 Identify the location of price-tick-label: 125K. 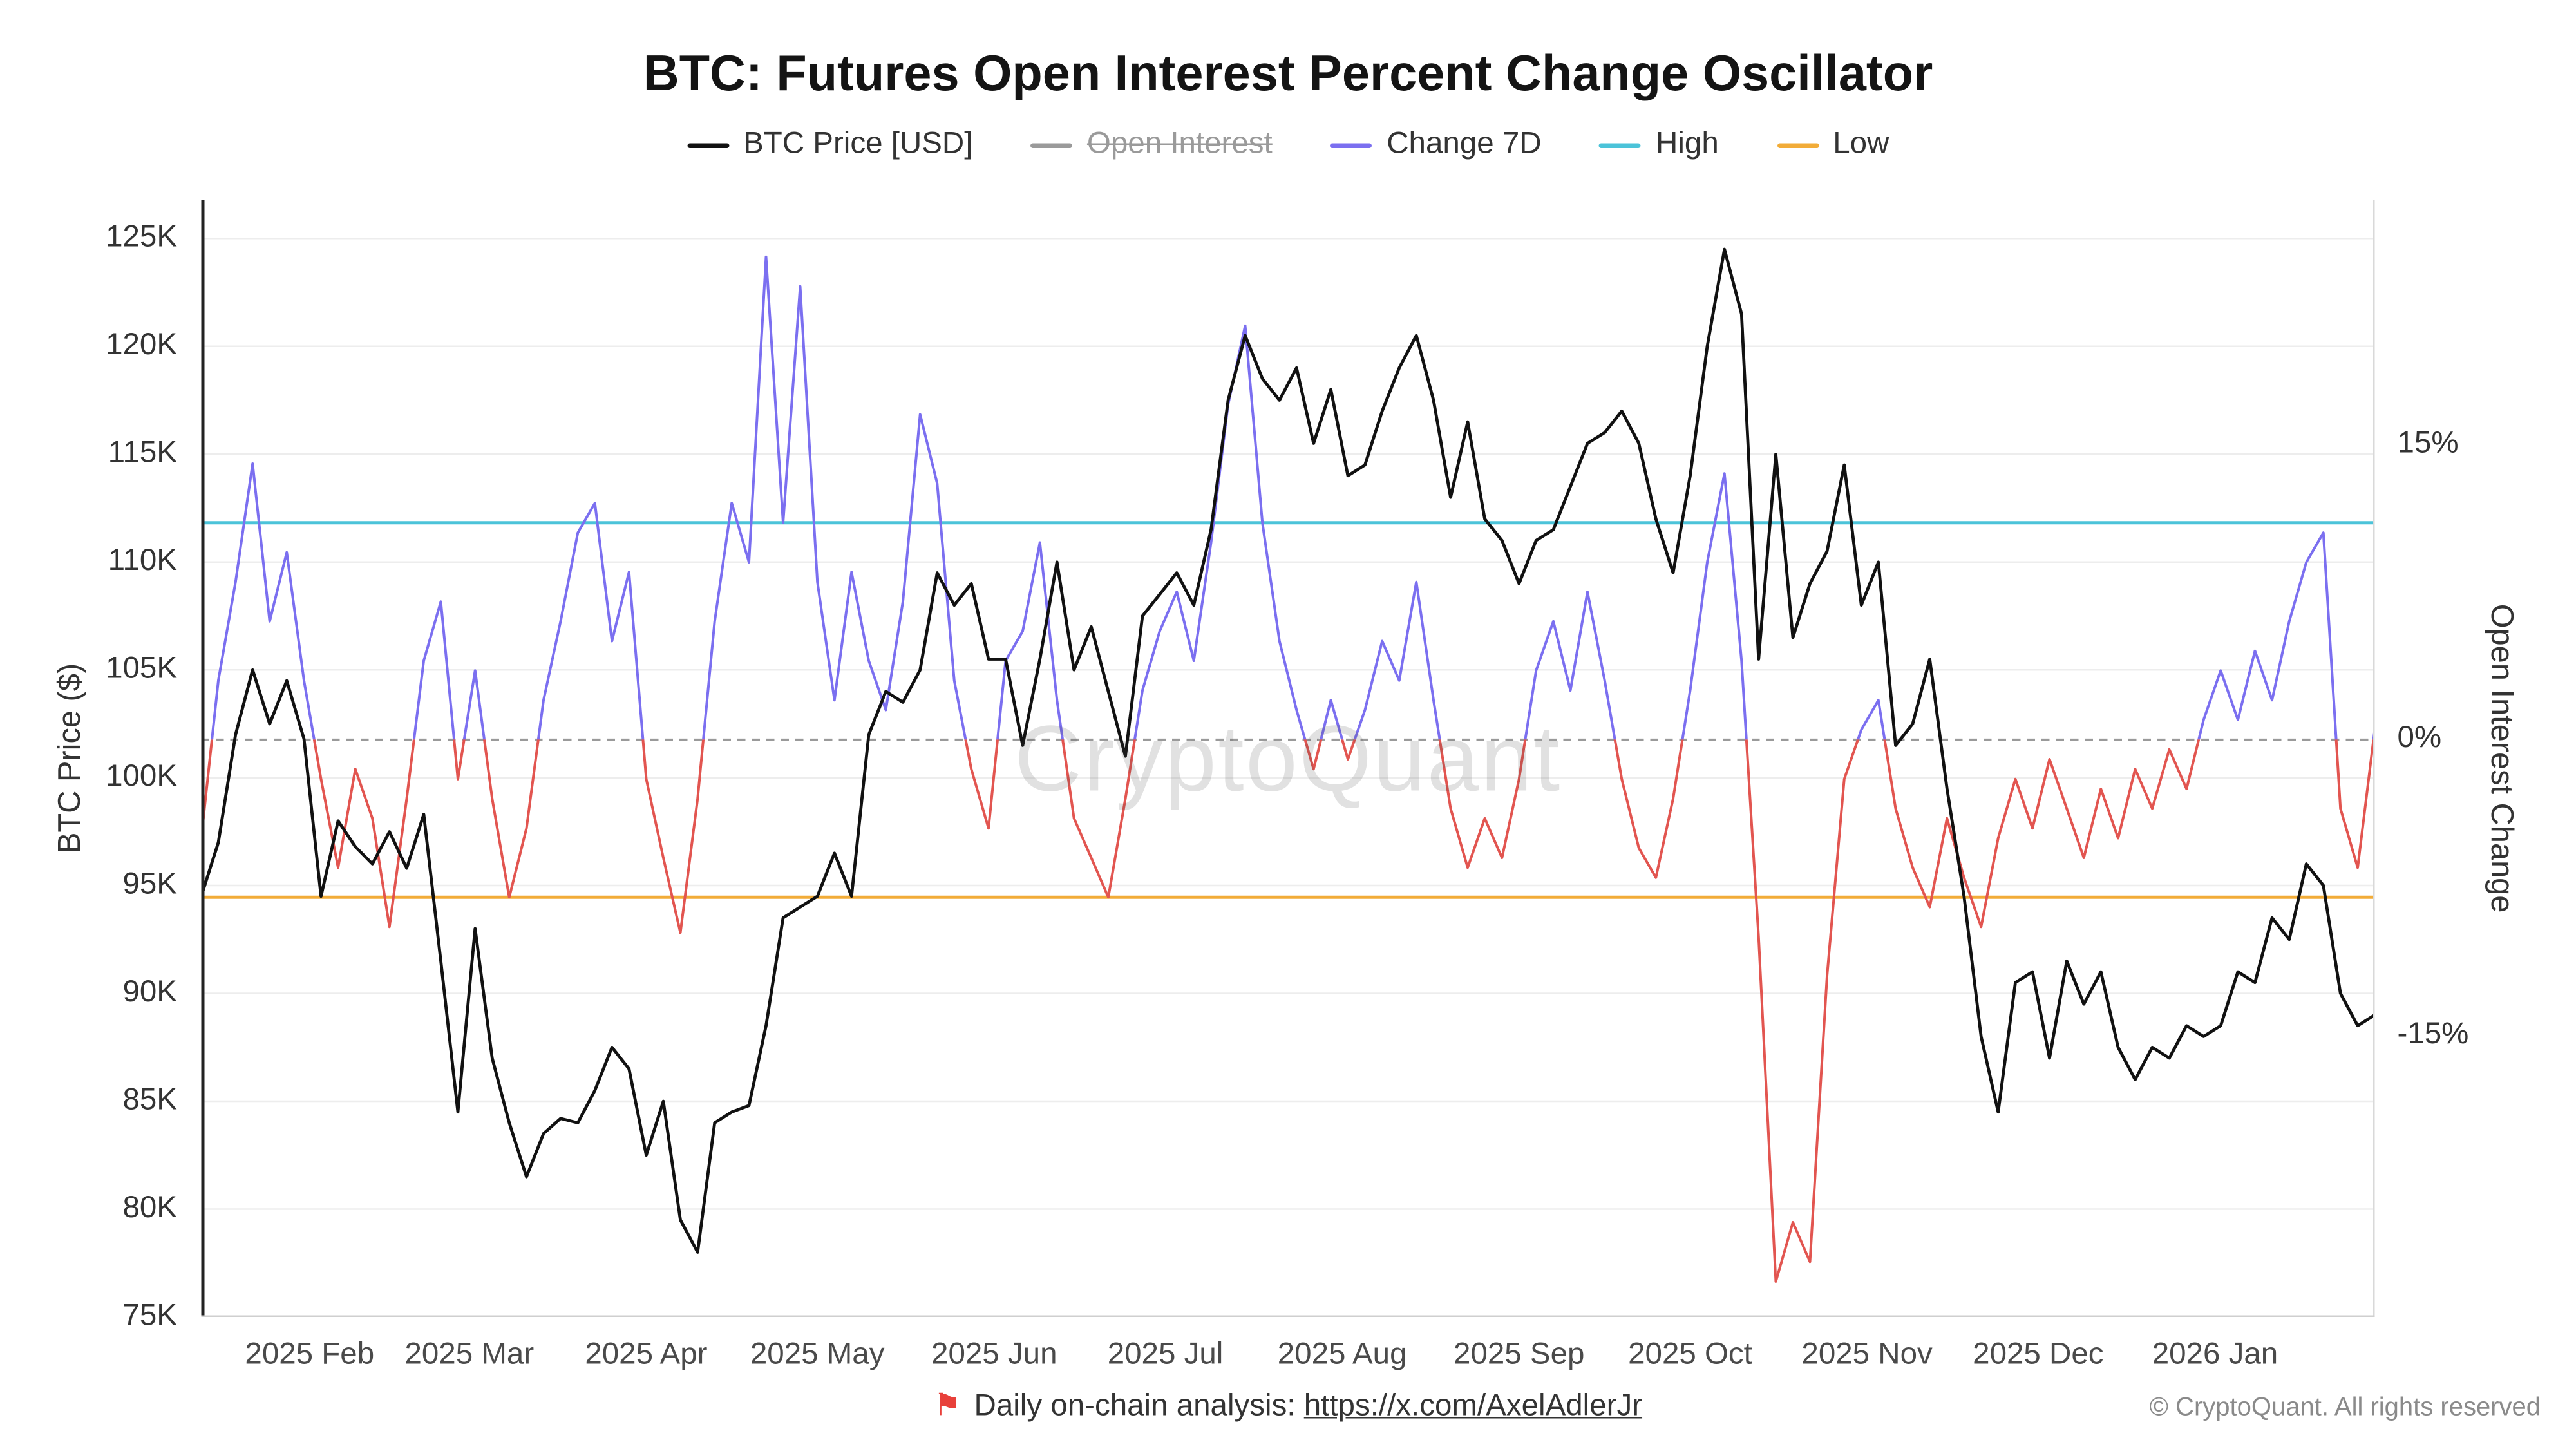
(141, 238).